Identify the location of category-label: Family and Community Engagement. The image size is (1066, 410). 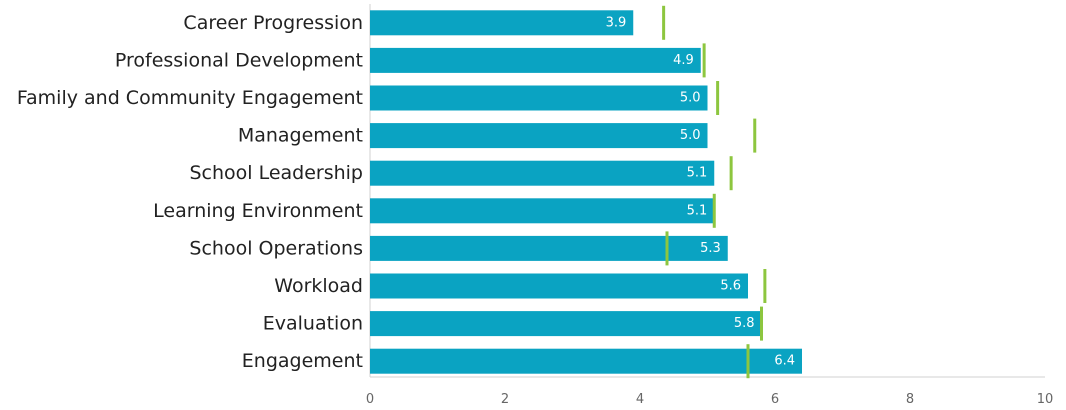
(190, 98).